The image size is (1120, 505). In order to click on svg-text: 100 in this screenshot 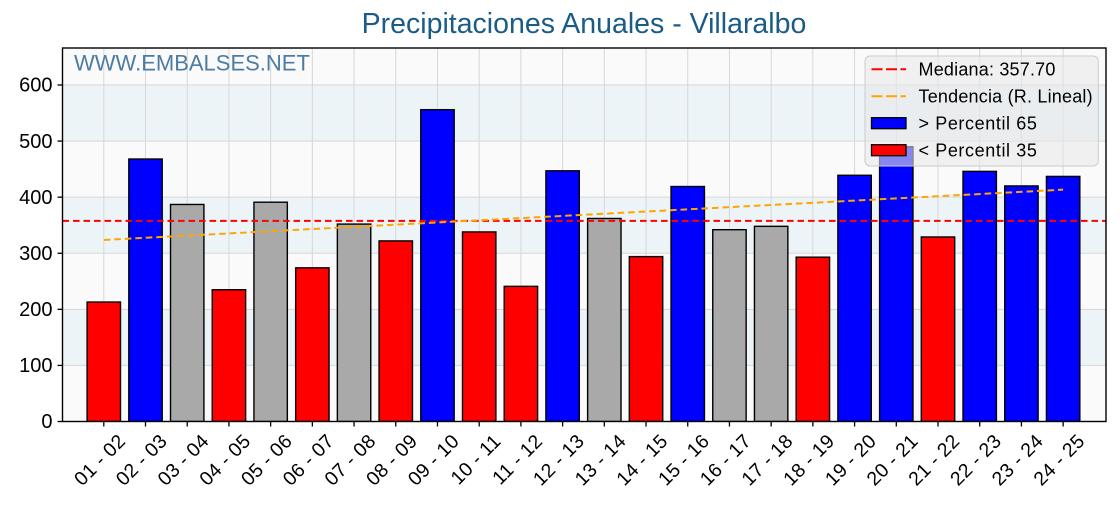, I will do `click(35, 366)`.